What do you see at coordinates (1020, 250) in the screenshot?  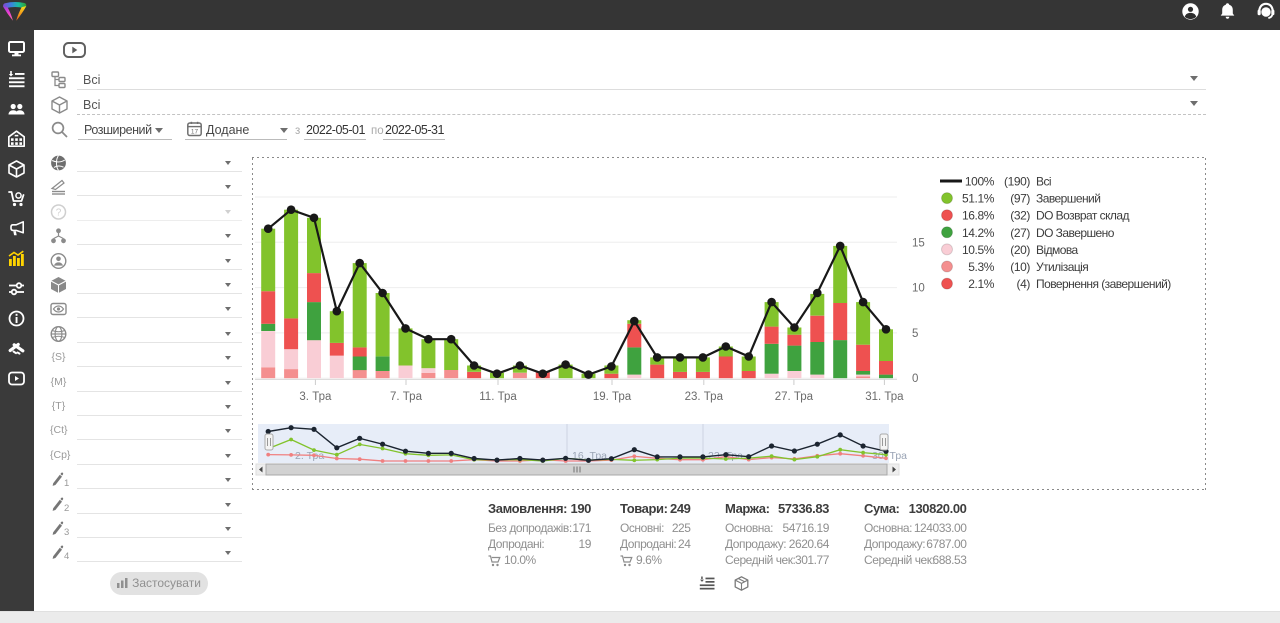 I see `svg-text: (20)` at bounding box center [1020, 250].